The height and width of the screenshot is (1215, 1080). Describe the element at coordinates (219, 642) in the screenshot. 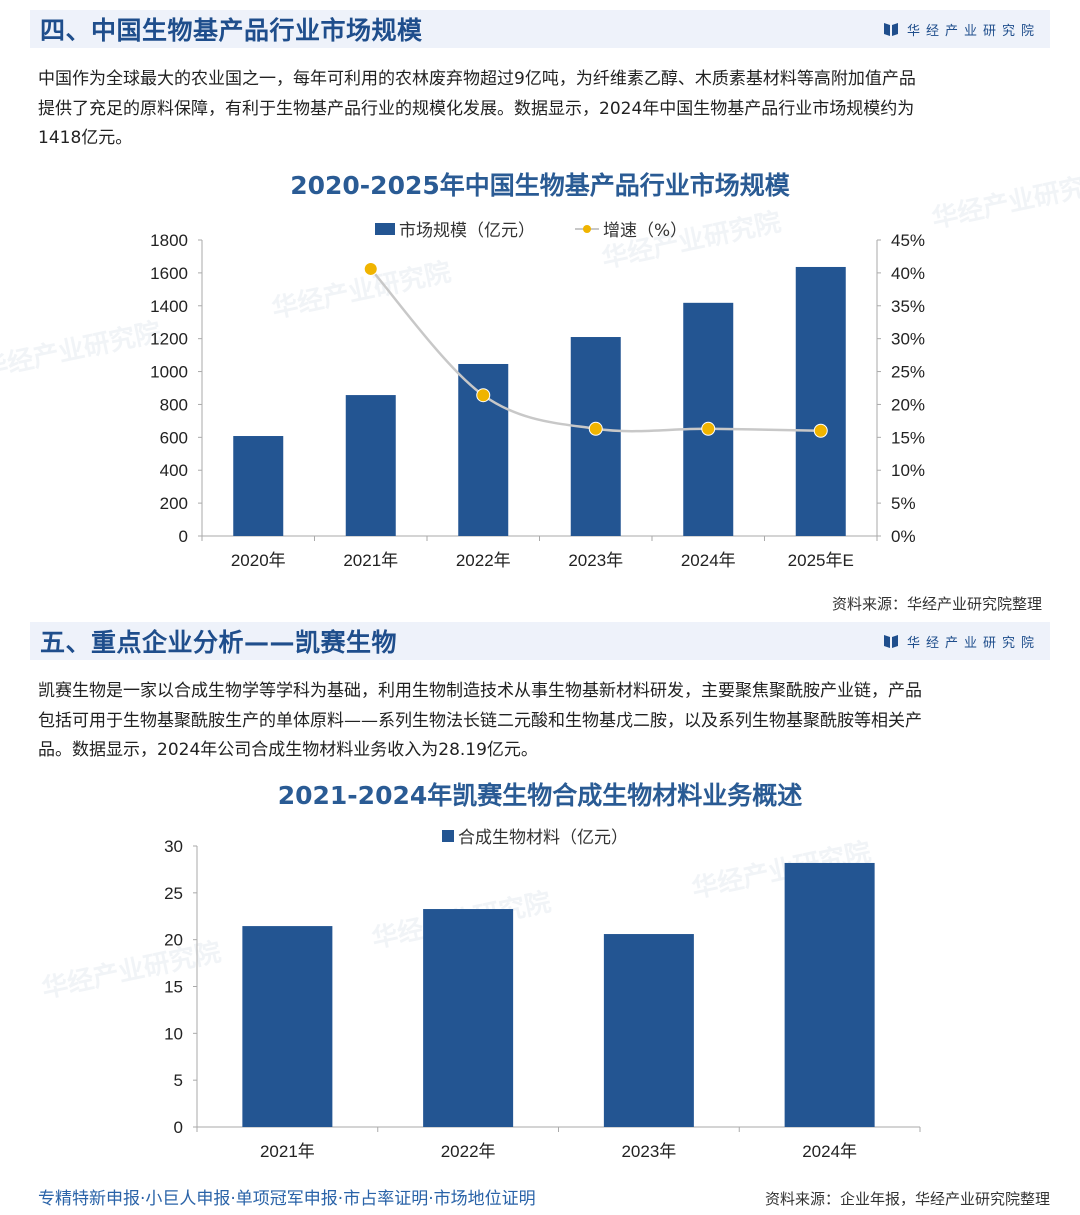

I see `section-title: 五、重点企业分析——凯赛生物` at that location.